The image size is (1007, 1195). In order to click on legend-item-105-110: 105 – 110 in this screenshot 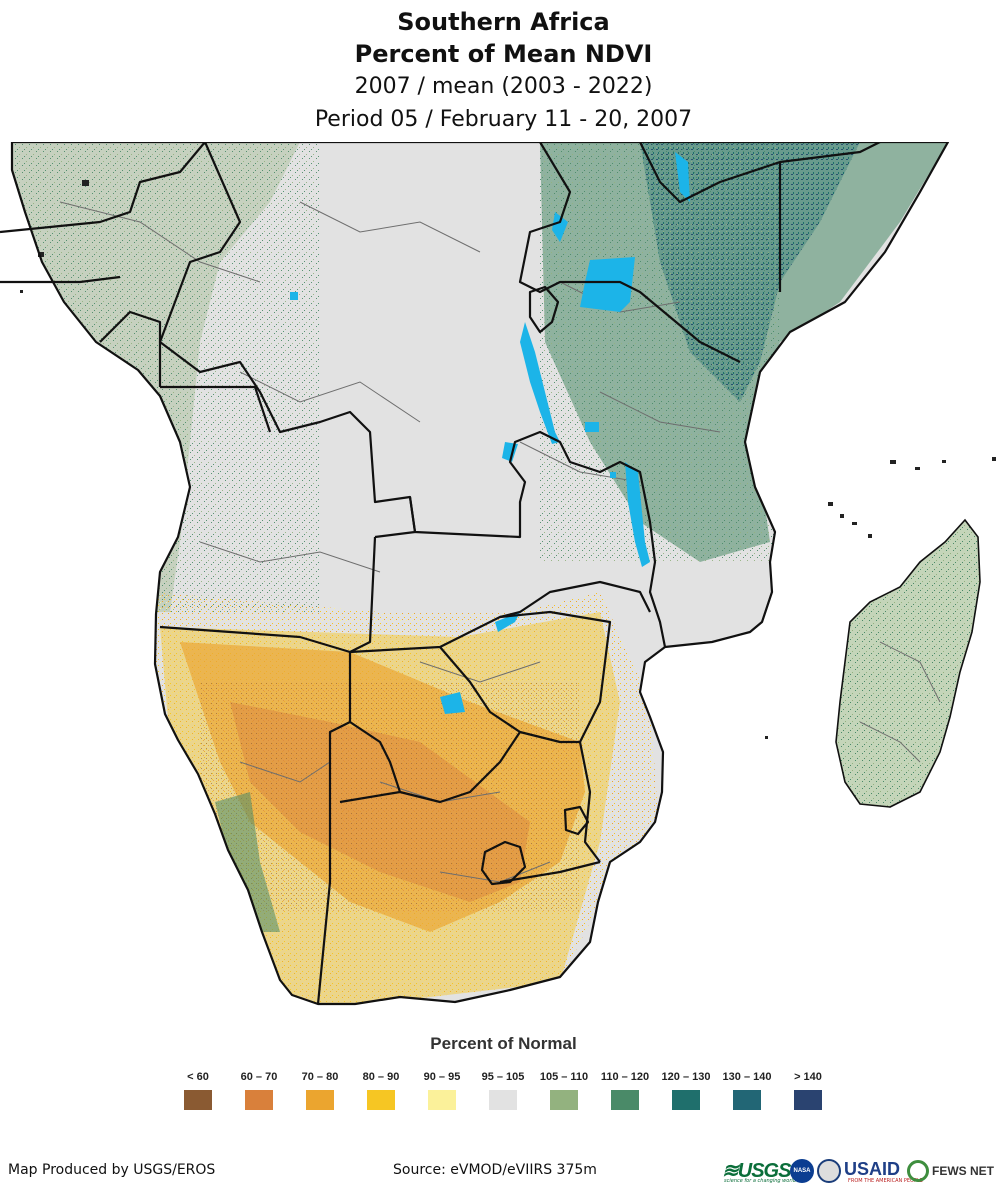, I will do `click(564, 1089)`.